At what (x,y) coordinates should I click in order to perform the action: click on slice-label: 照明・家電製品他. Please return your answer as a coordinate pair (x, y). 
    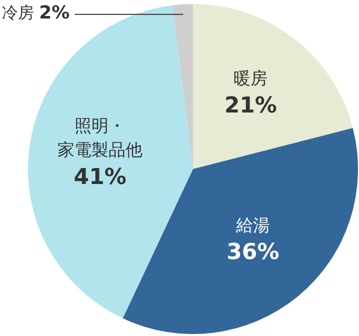
    Looking at the image, I should click on (100, 138).